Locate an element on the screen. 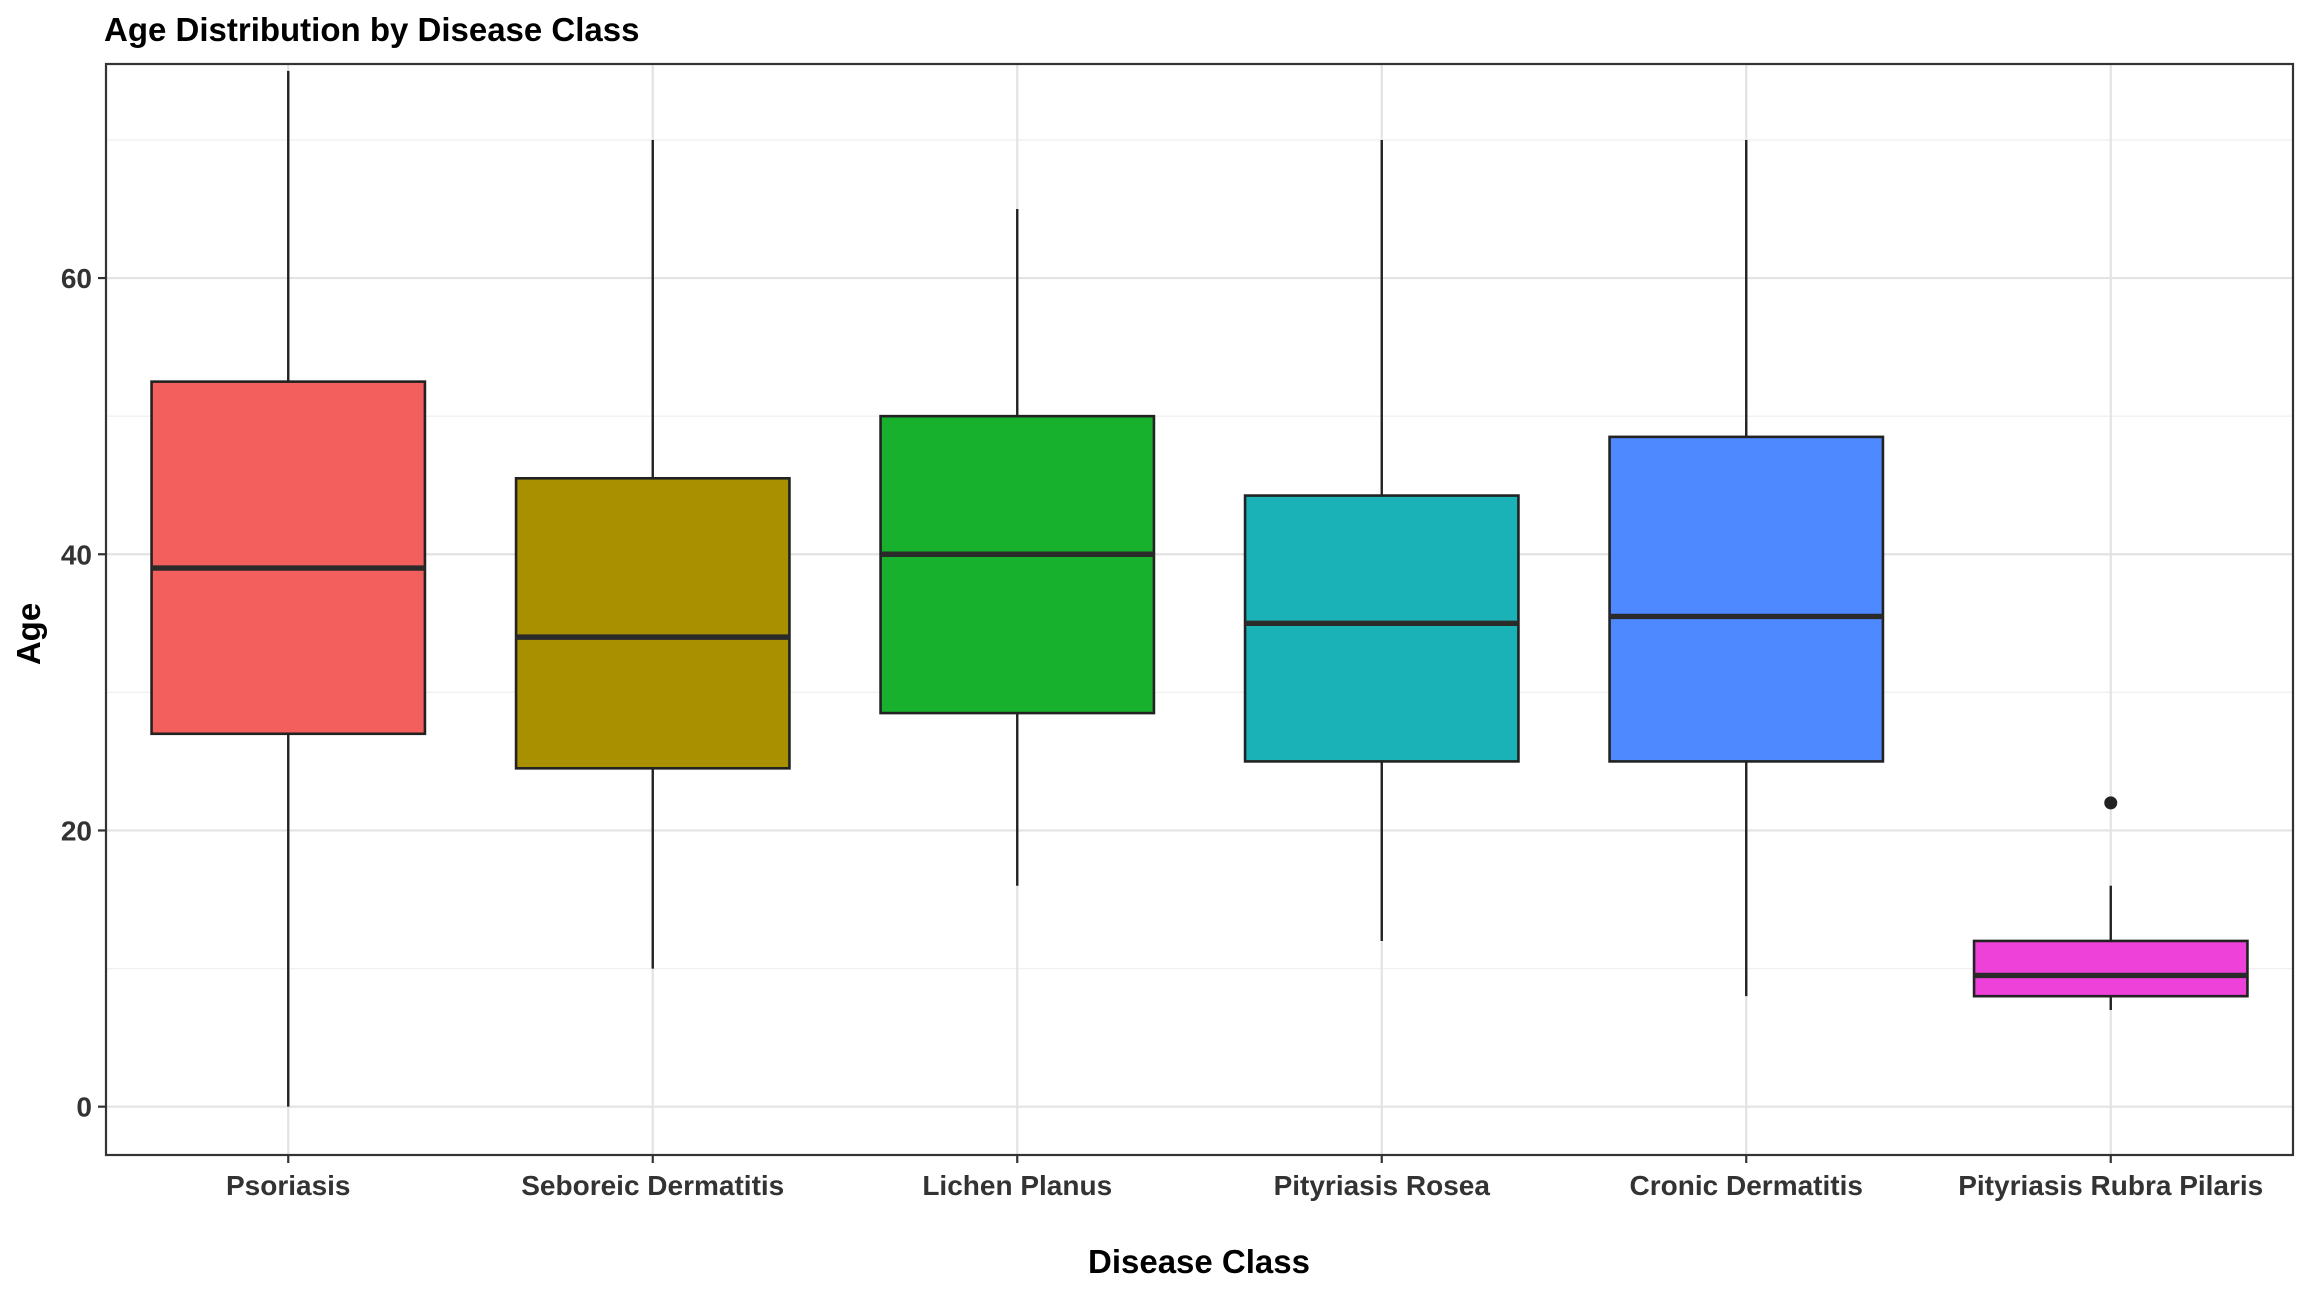 Image resolution: width=2304 pixels, height=1301 pixels. y-tick-label: 20 is located at coordinates (76, 830).